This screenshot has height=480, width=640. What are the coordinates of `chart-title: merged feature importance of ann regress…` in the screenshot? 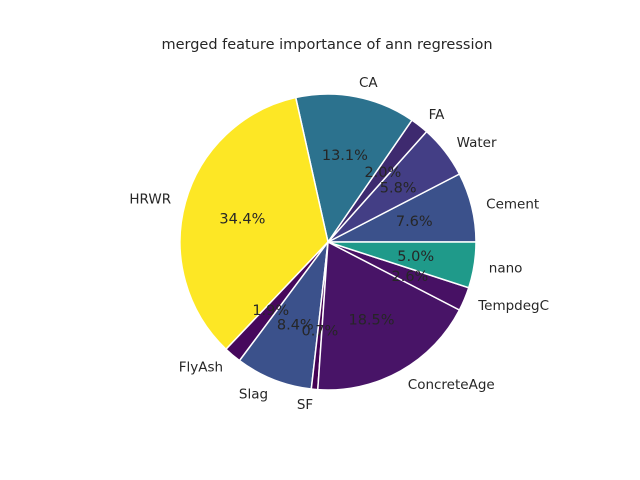 It's located at (326, 45).